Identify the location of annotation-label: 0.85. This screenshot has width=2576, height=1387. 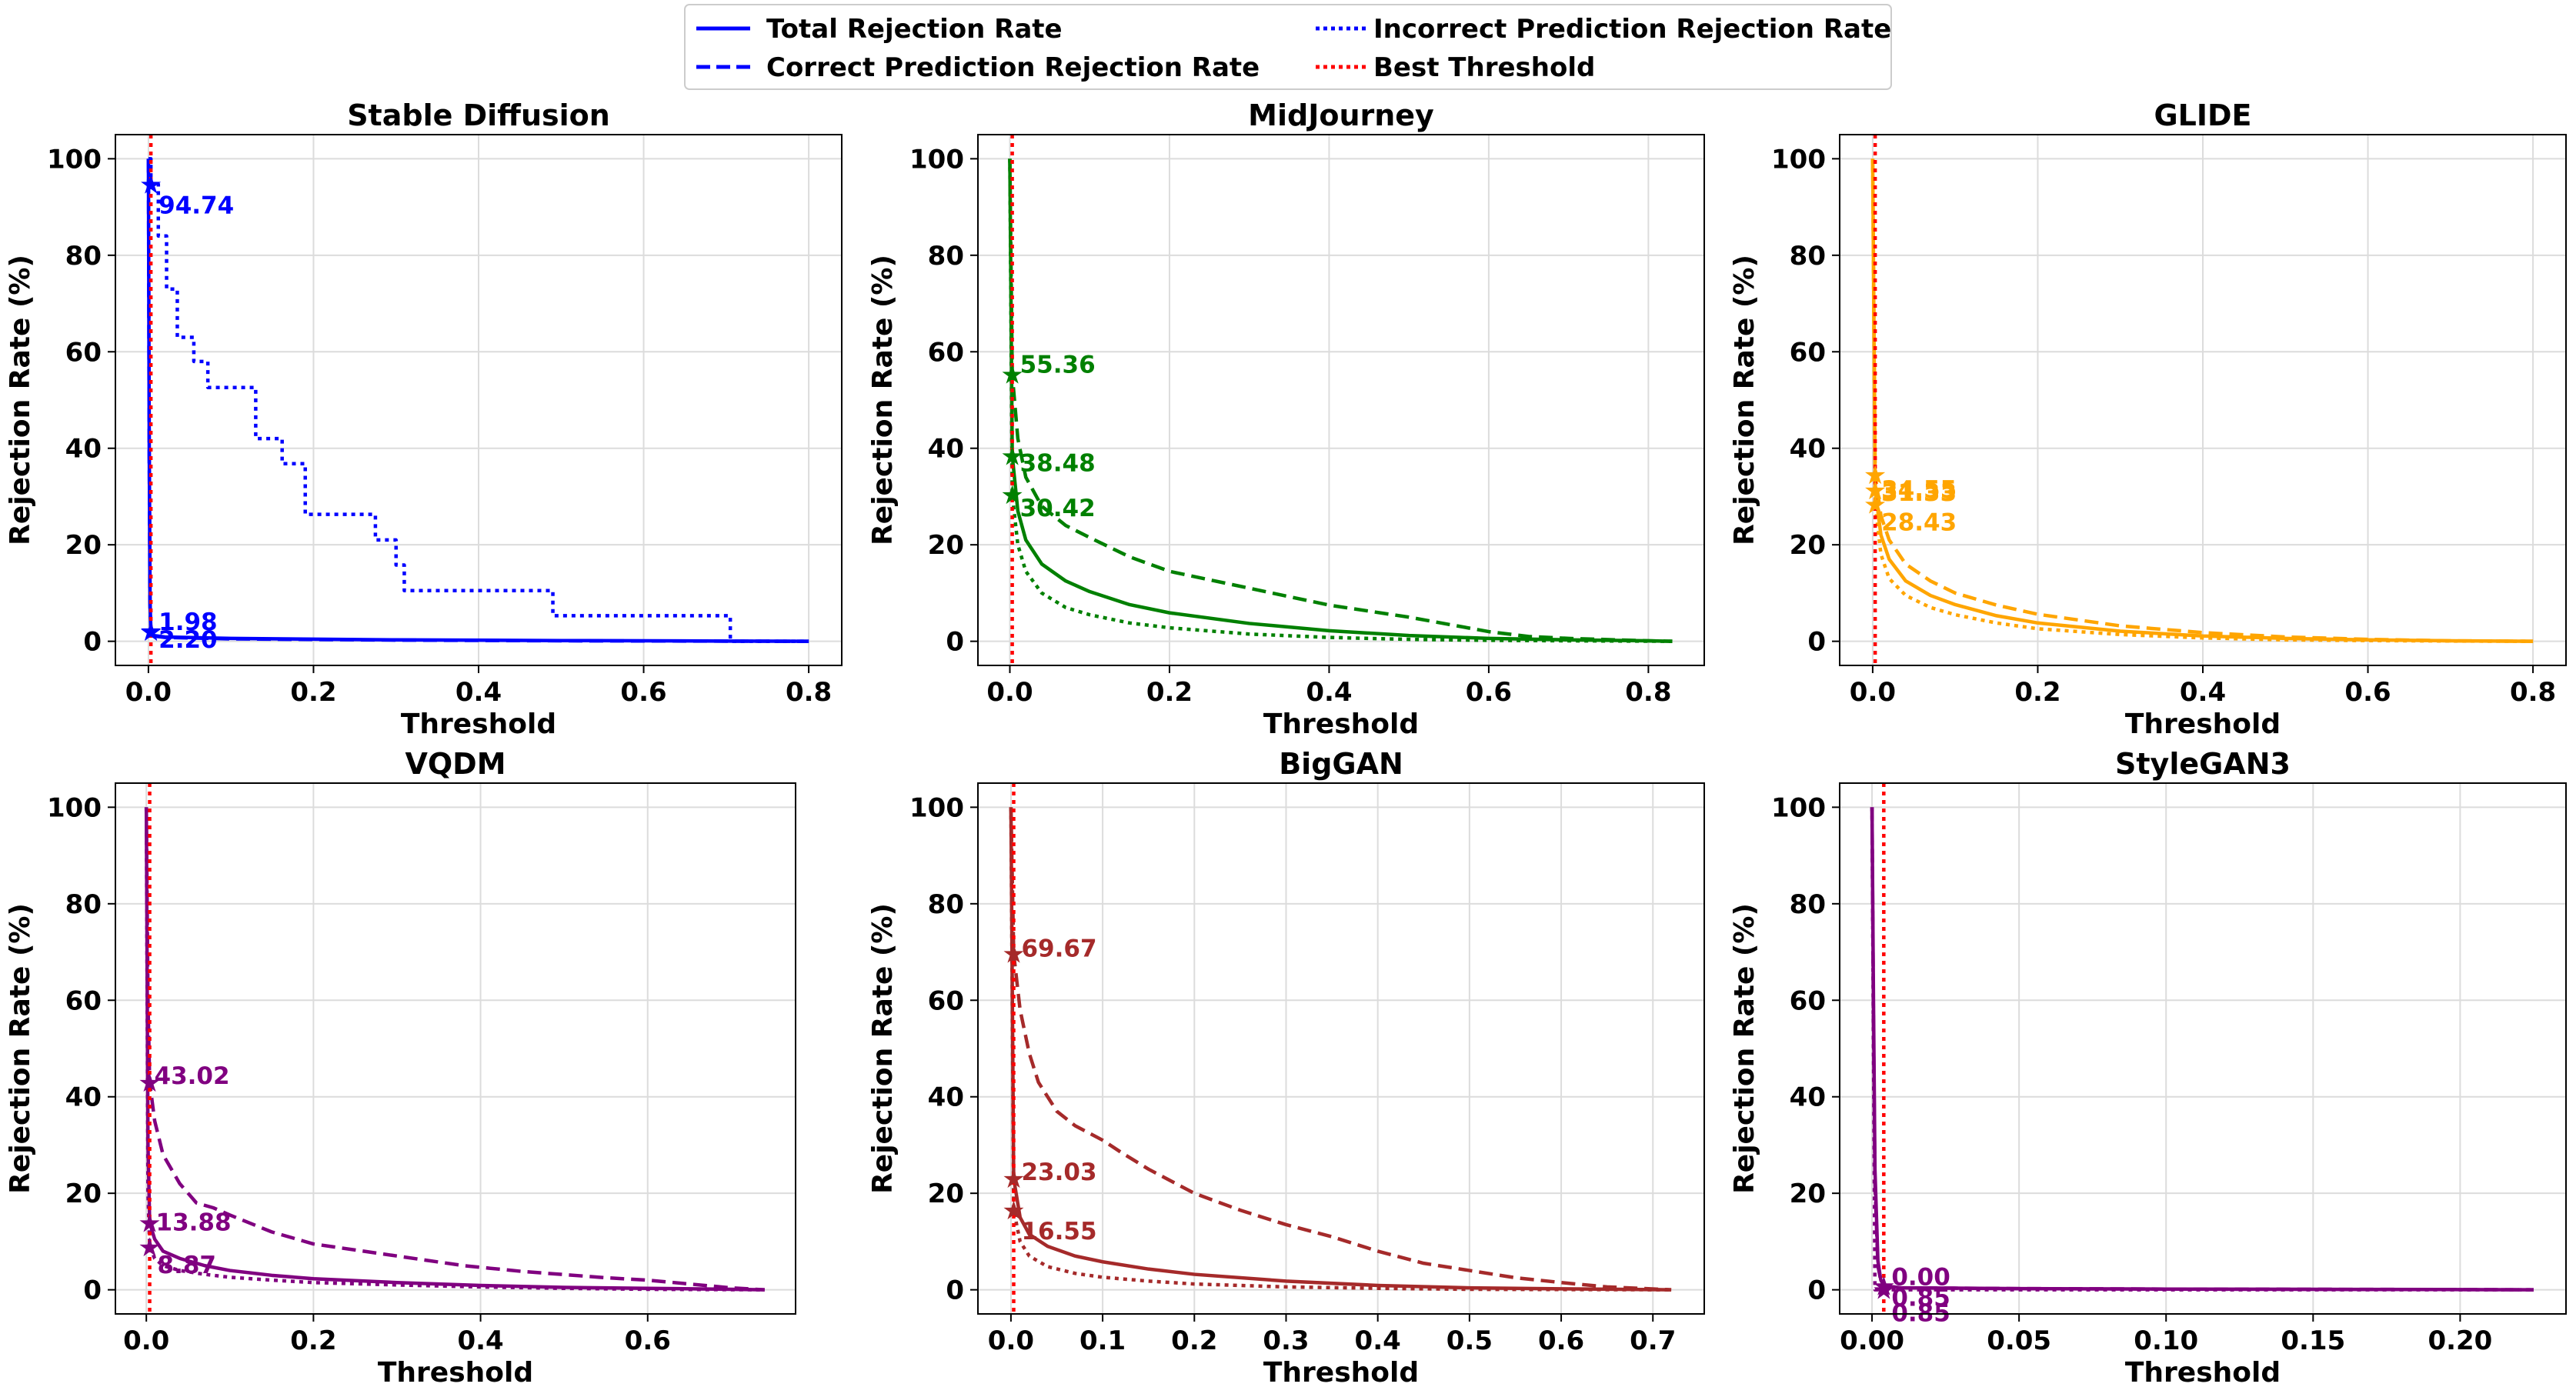
(1921, 1298).